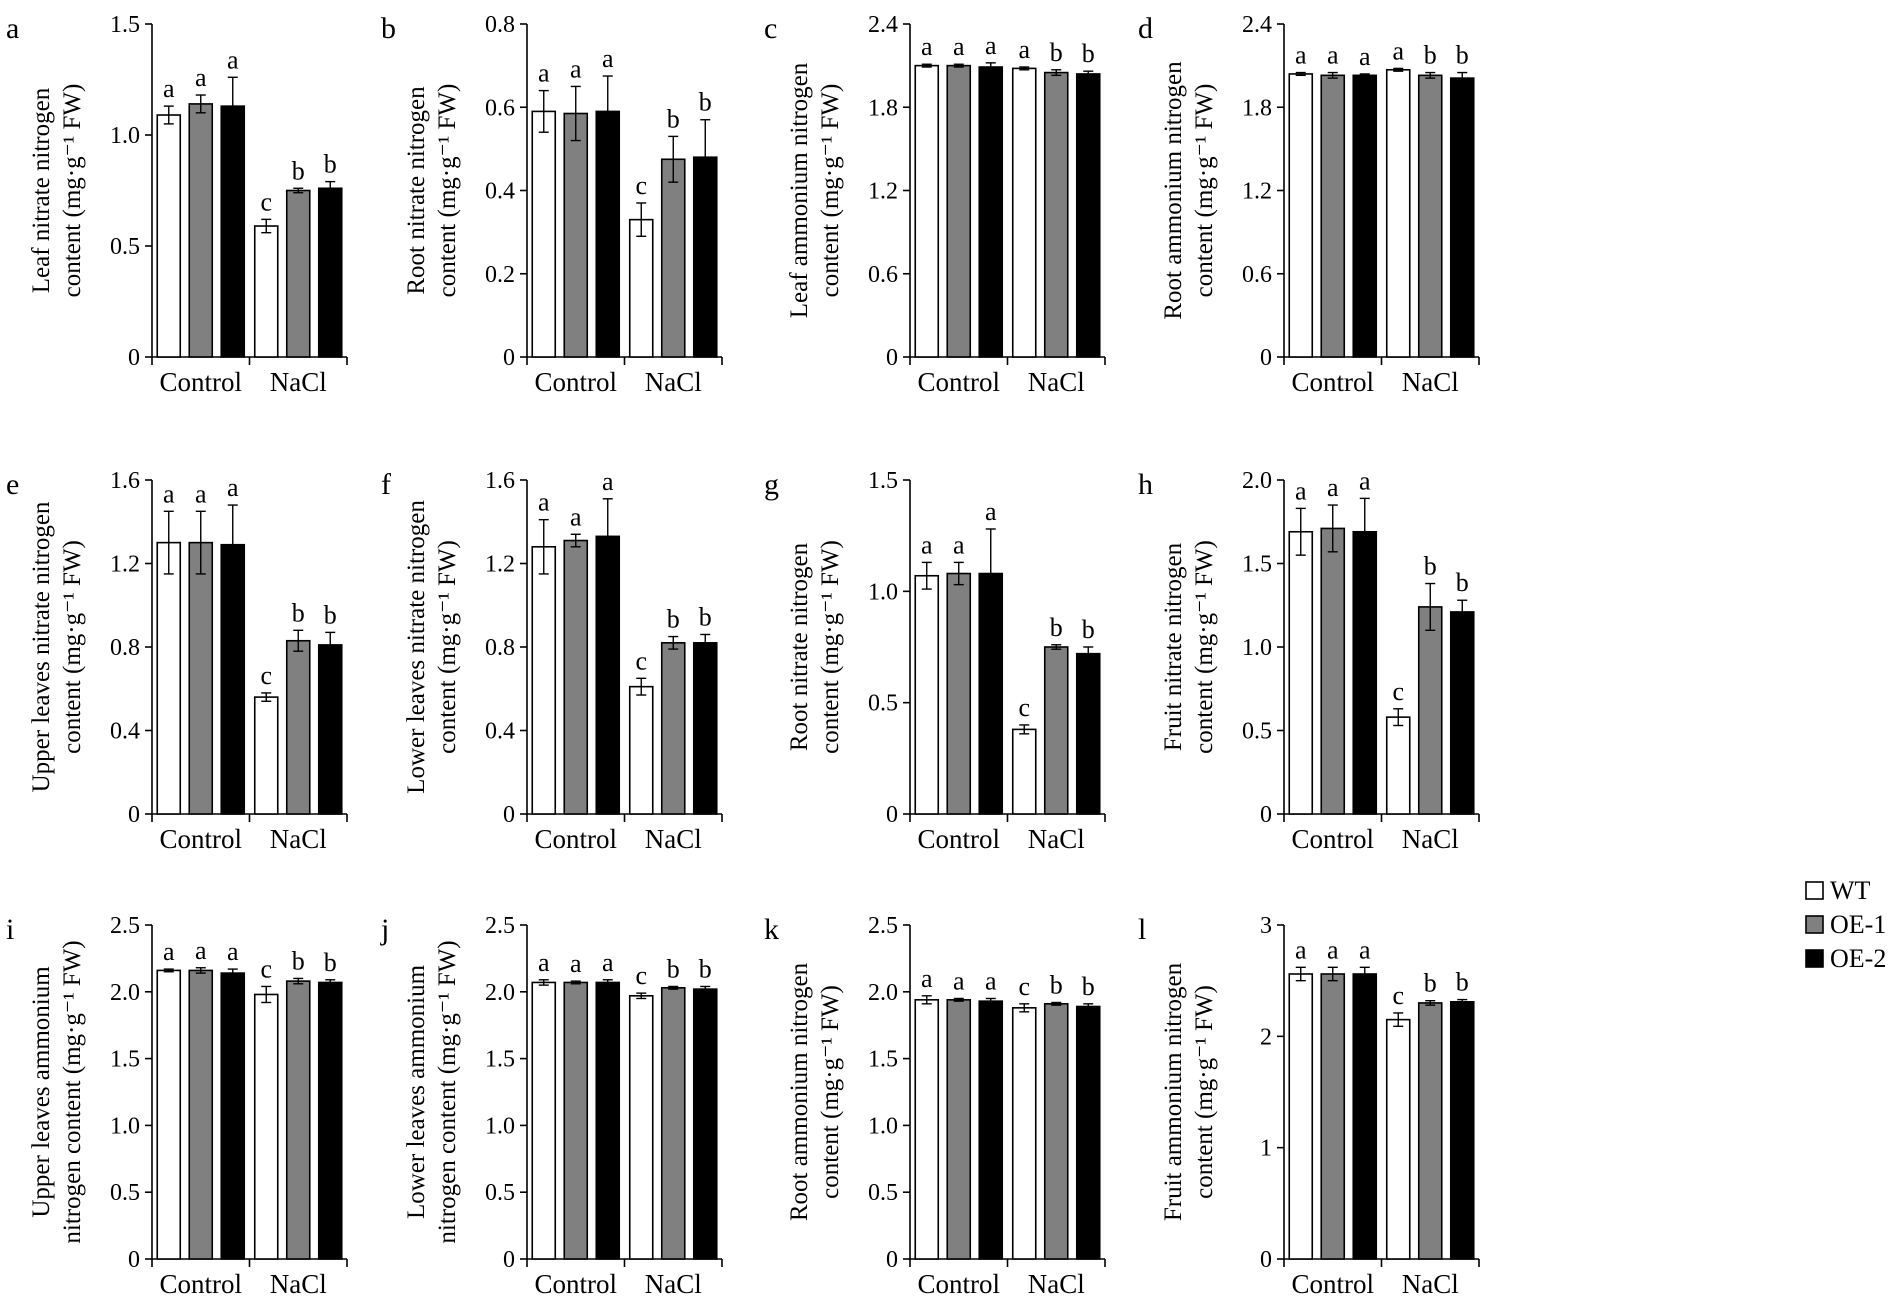  I want to click on panel-k-bar-nacl-oe1, so click(1056, 1131).